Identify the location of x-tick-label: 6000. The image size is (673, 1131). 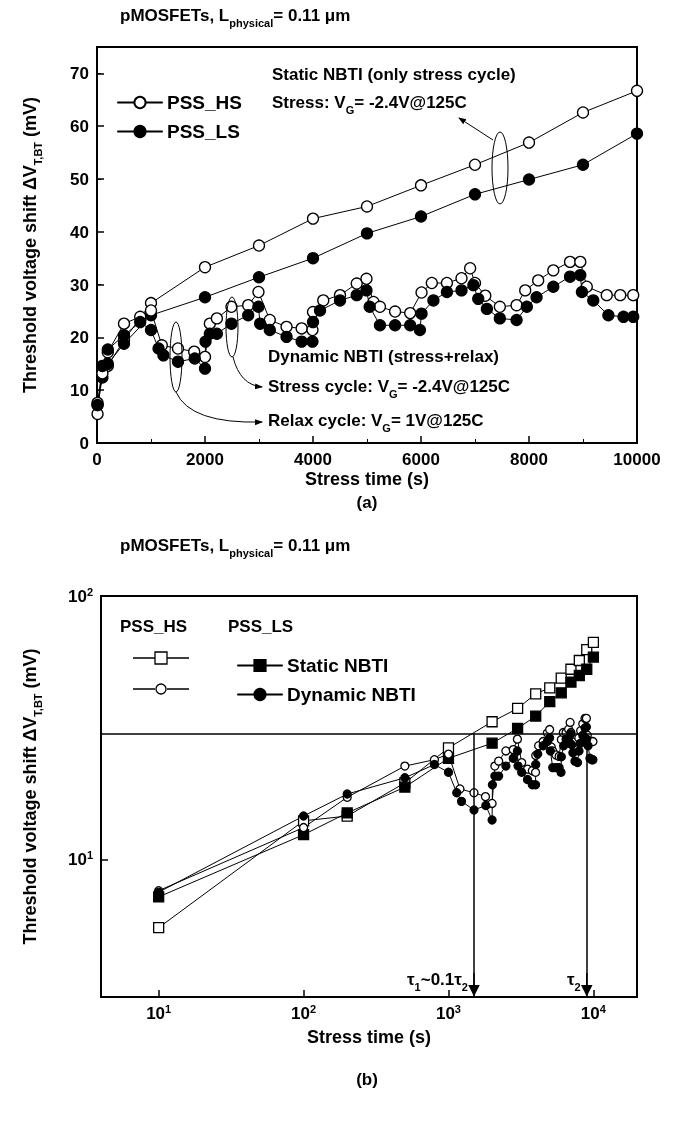
(421, 459).